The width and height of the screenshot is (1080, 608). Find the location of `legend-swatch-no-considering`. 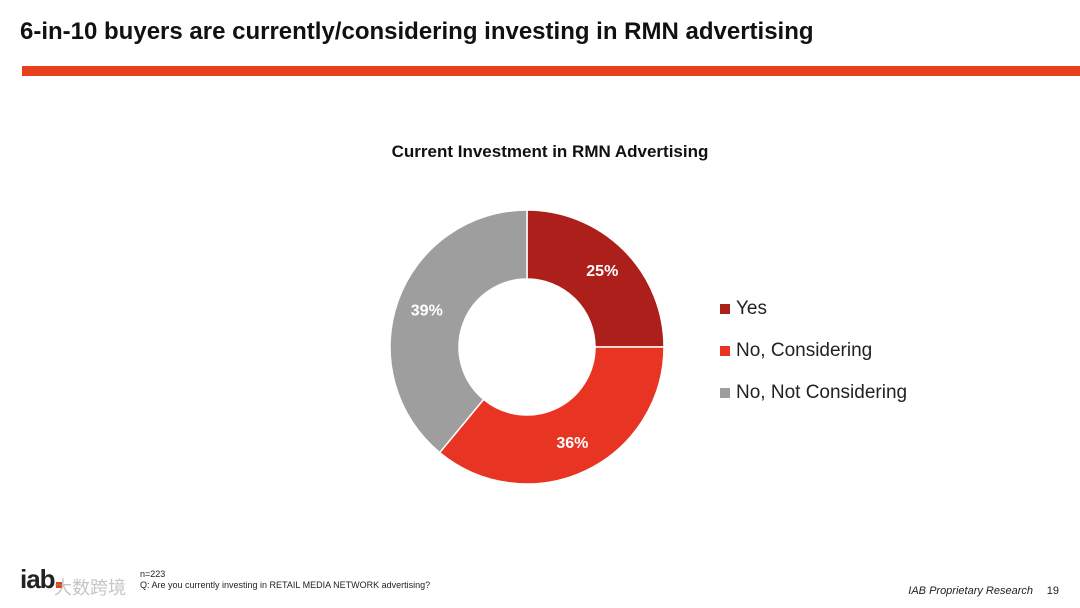

legend-swatch-no-considering is located at coordinates (725, 351).